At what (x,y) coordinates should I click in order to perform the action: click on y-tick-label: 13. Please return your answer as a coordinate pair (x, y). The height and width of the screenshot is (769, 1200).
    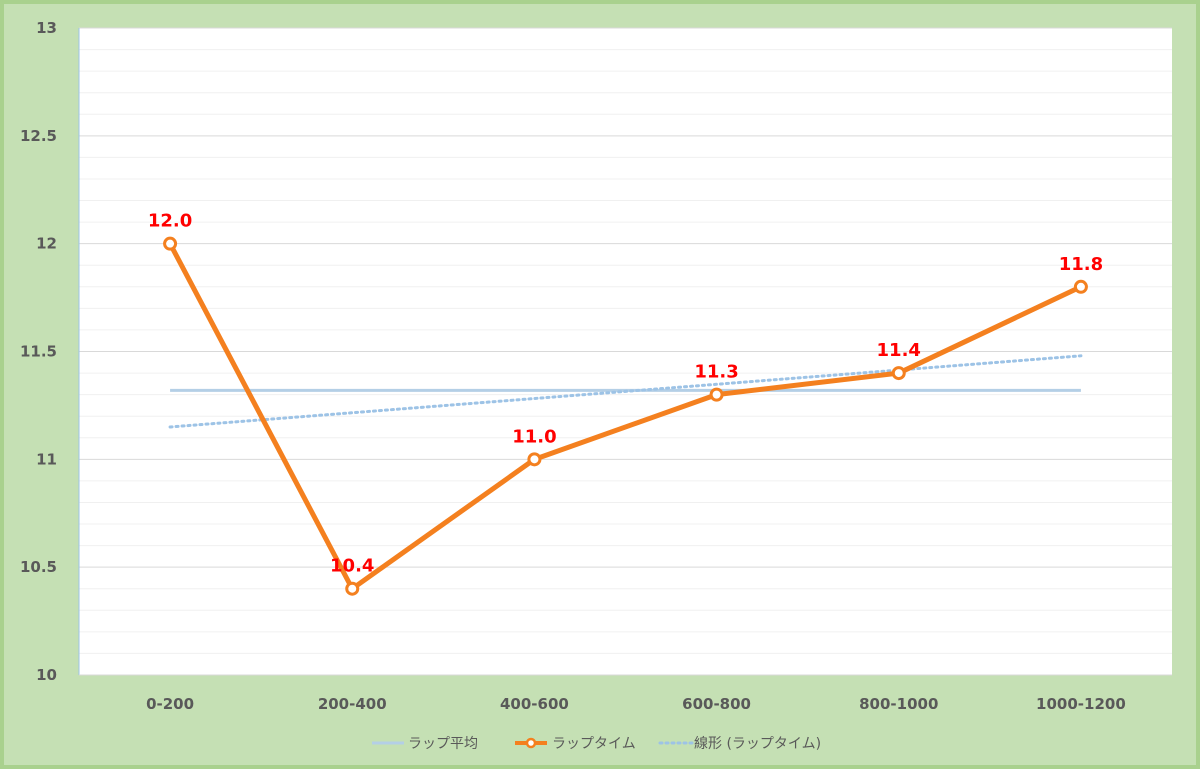
    Looking at the image, I should click on (46, 28).